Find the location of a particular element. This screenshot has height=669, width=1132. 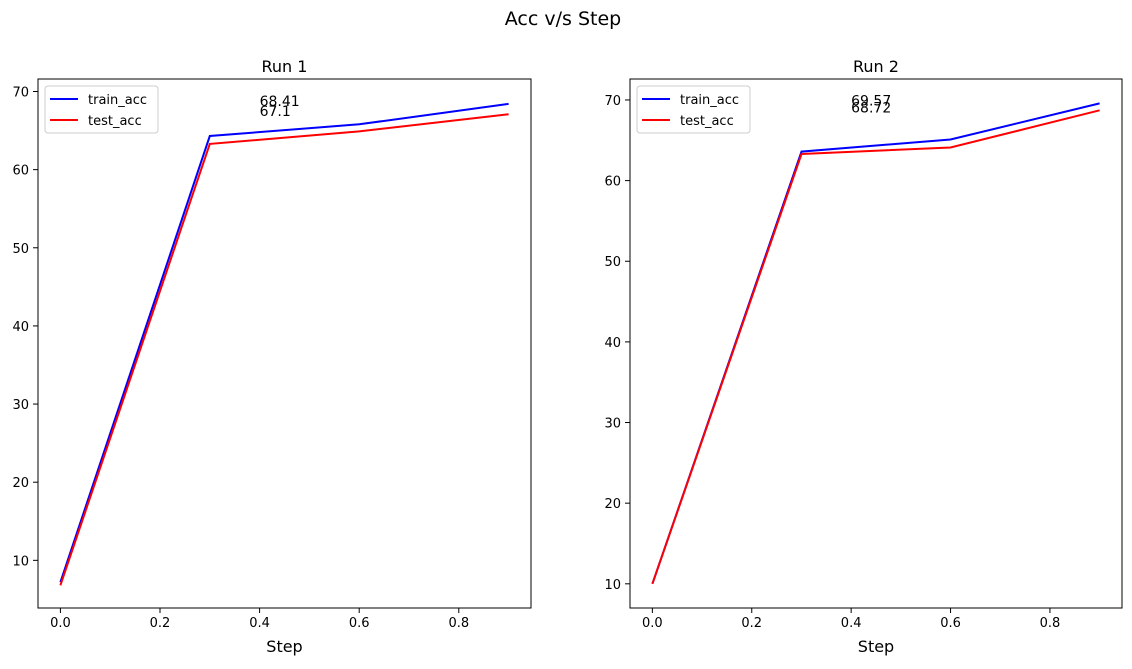

figure-title: Acc v/s Step is located at coordinates (563, 19).